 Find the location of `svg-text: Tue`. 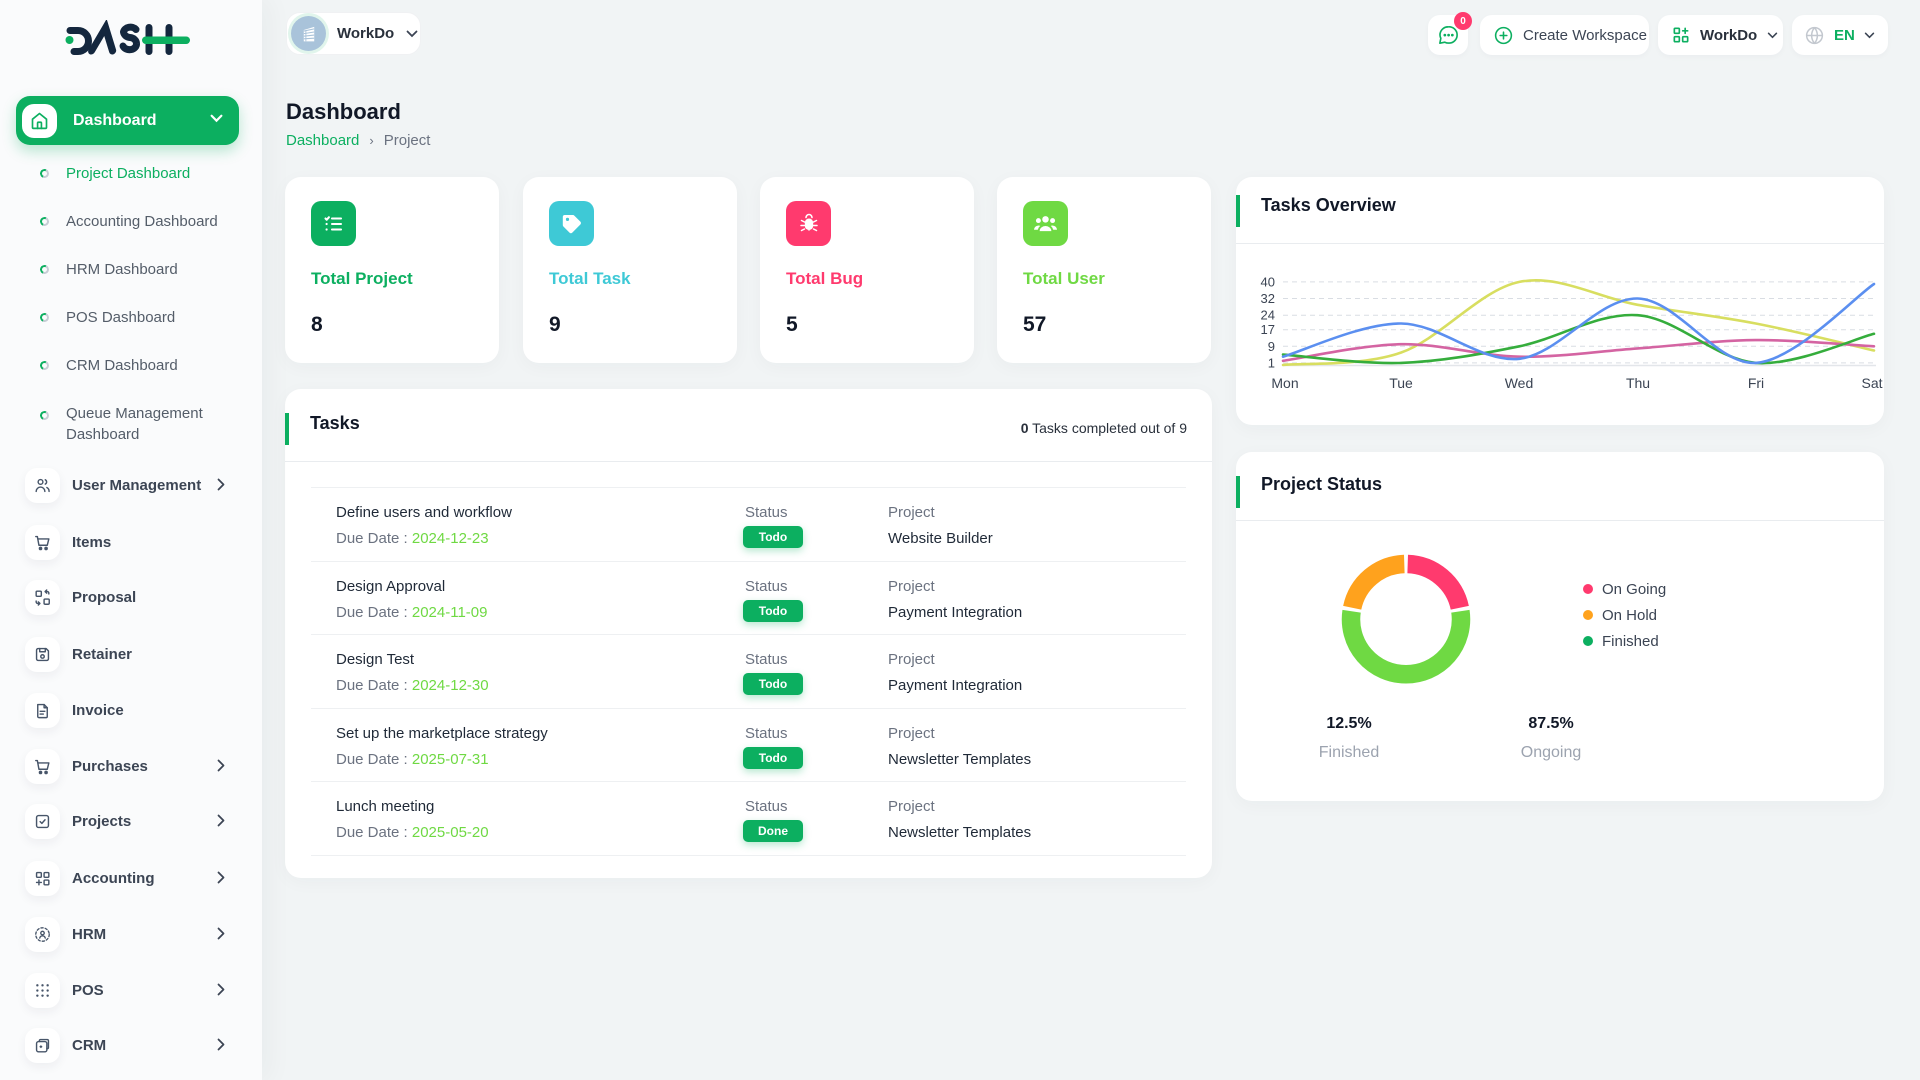

svg-text: Tue is located at coordinates (1401, 383).